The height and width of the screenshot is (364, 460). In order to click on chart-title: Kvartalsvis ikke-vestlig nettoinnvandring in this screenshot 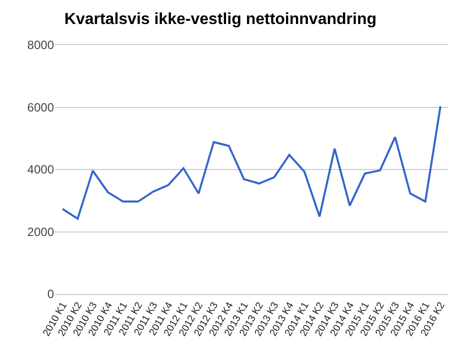, I will do `click(220, 19)`.